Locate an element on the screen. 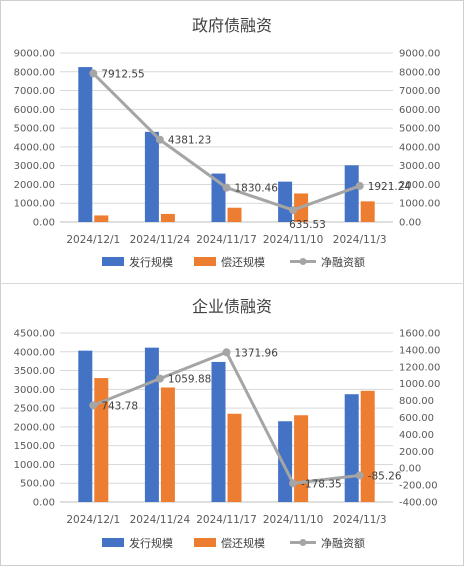 The image size is (464, 566). y-right-tick-label: 1200.00 is located at coordinates (419, 367).